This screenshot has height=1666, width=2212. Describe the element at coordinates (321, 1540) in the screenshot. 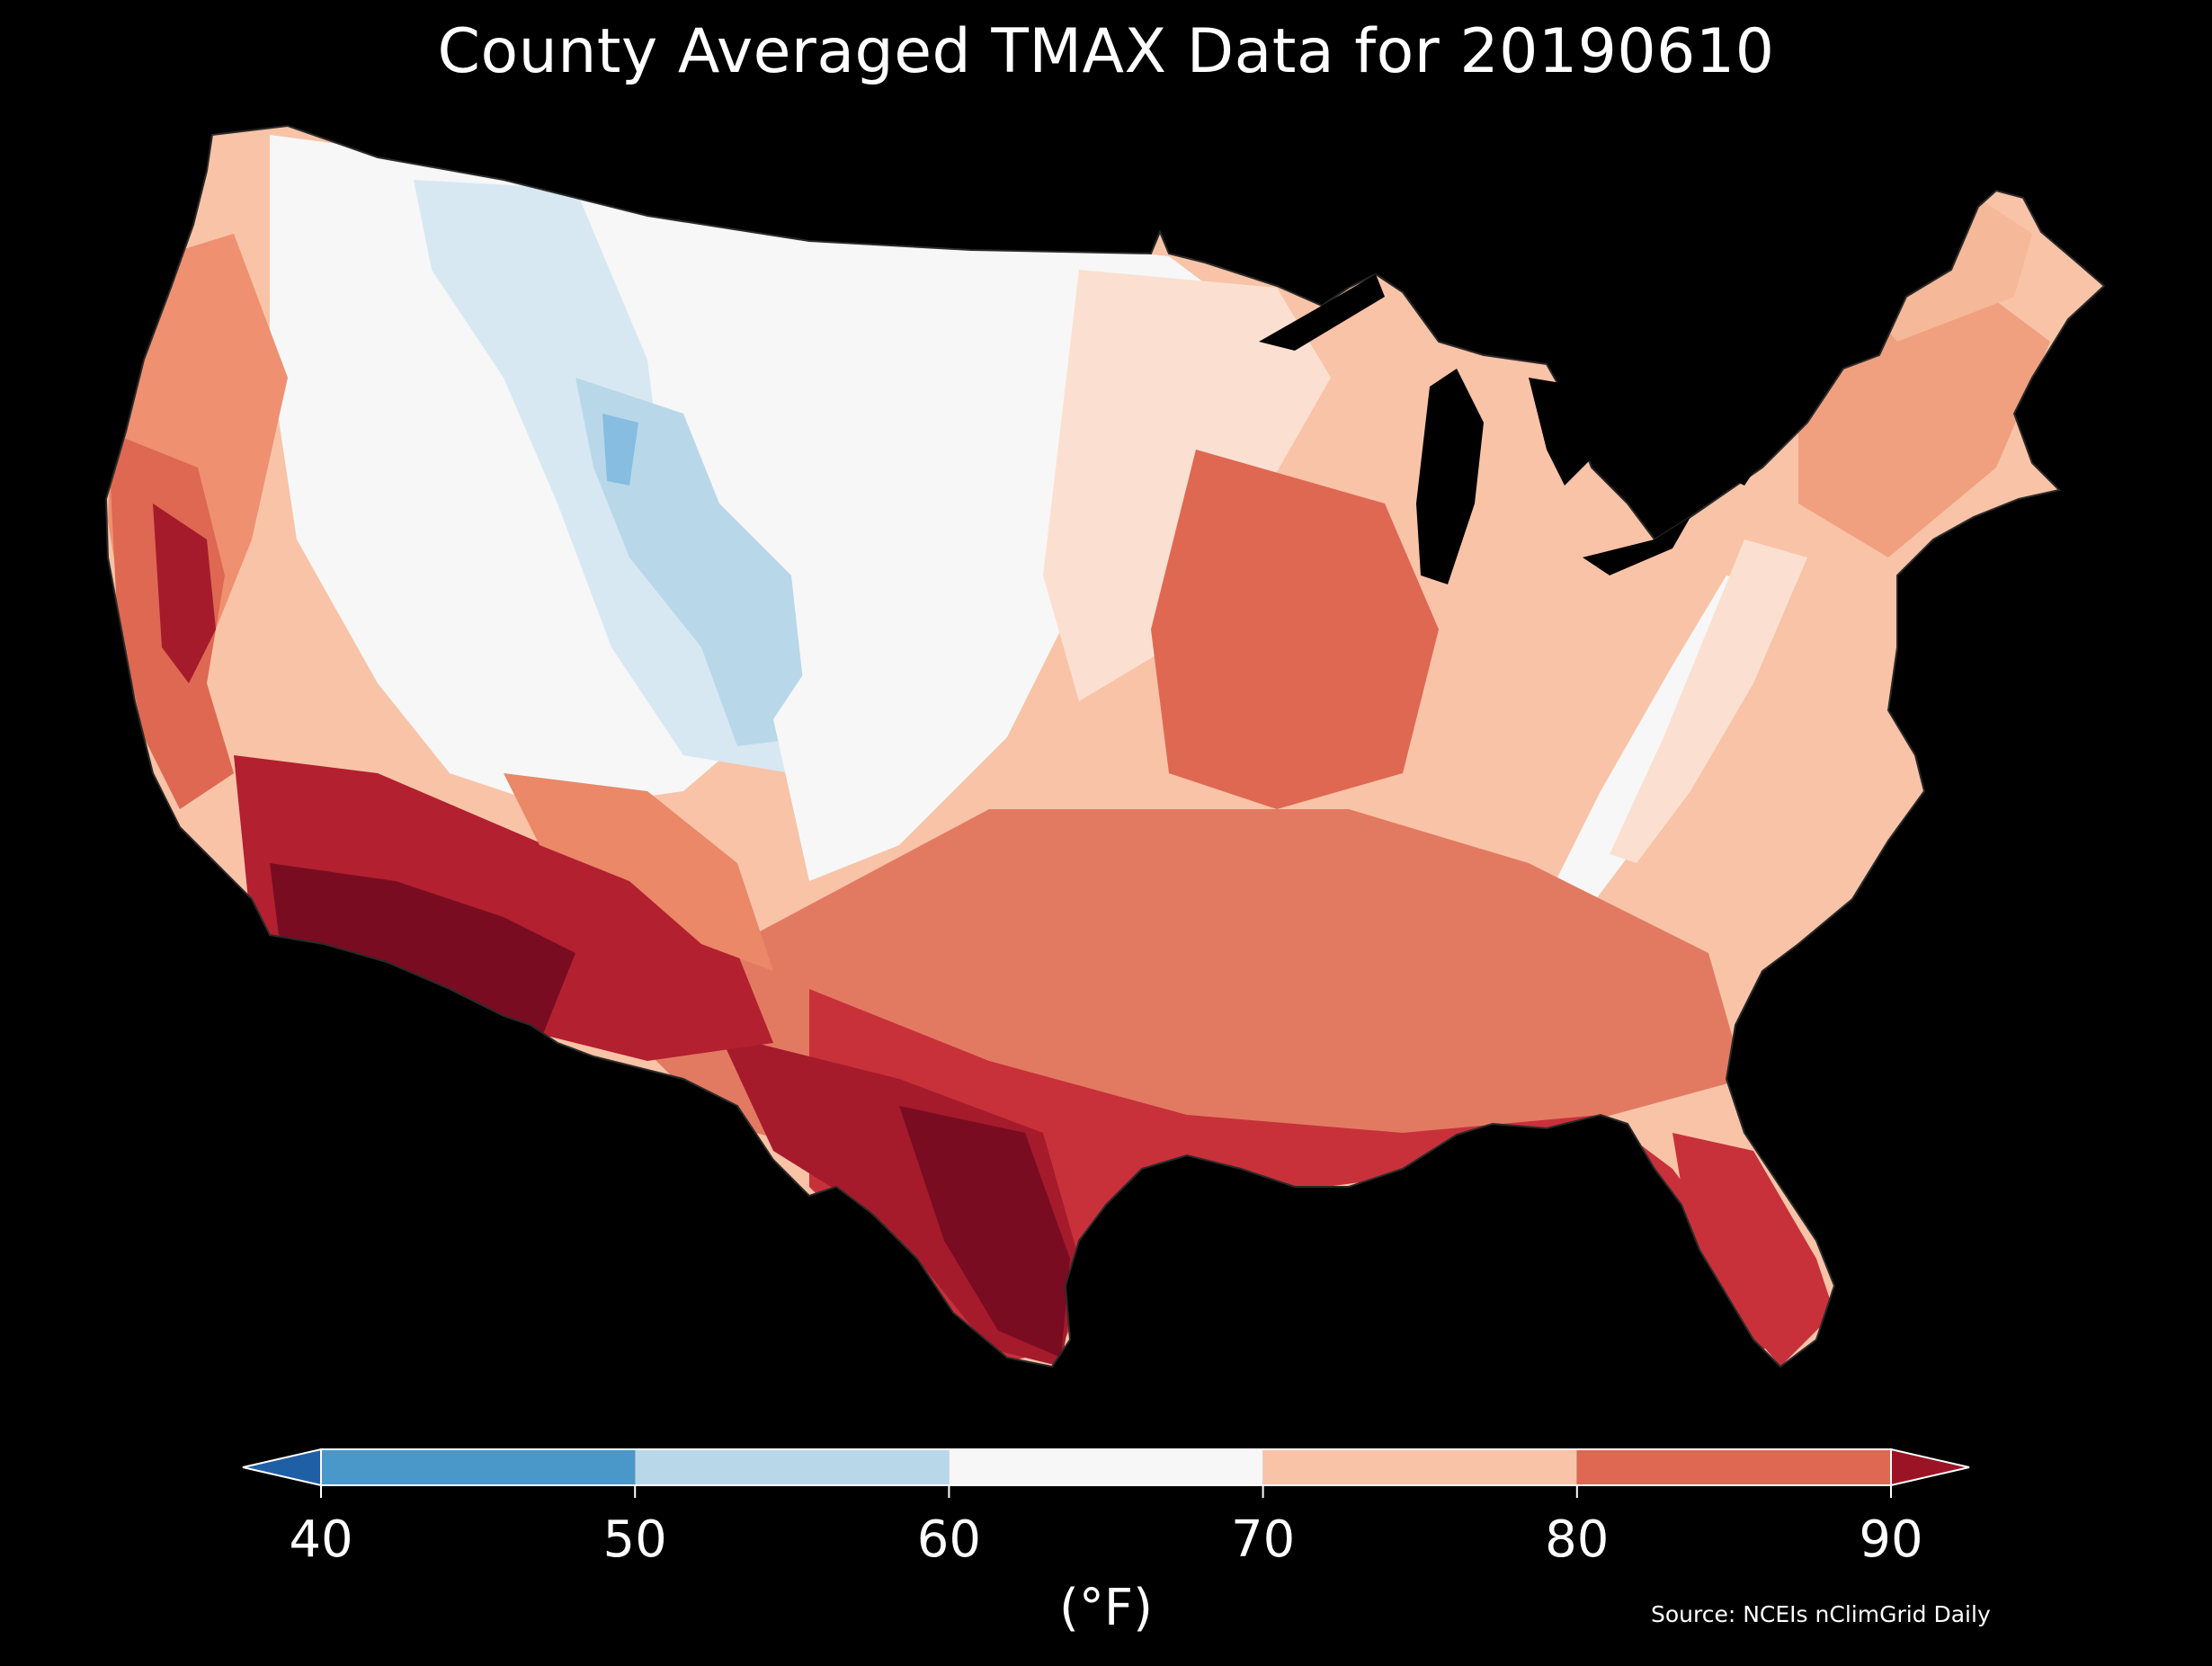

I see `colorbar-tick-label: 40` at that location.